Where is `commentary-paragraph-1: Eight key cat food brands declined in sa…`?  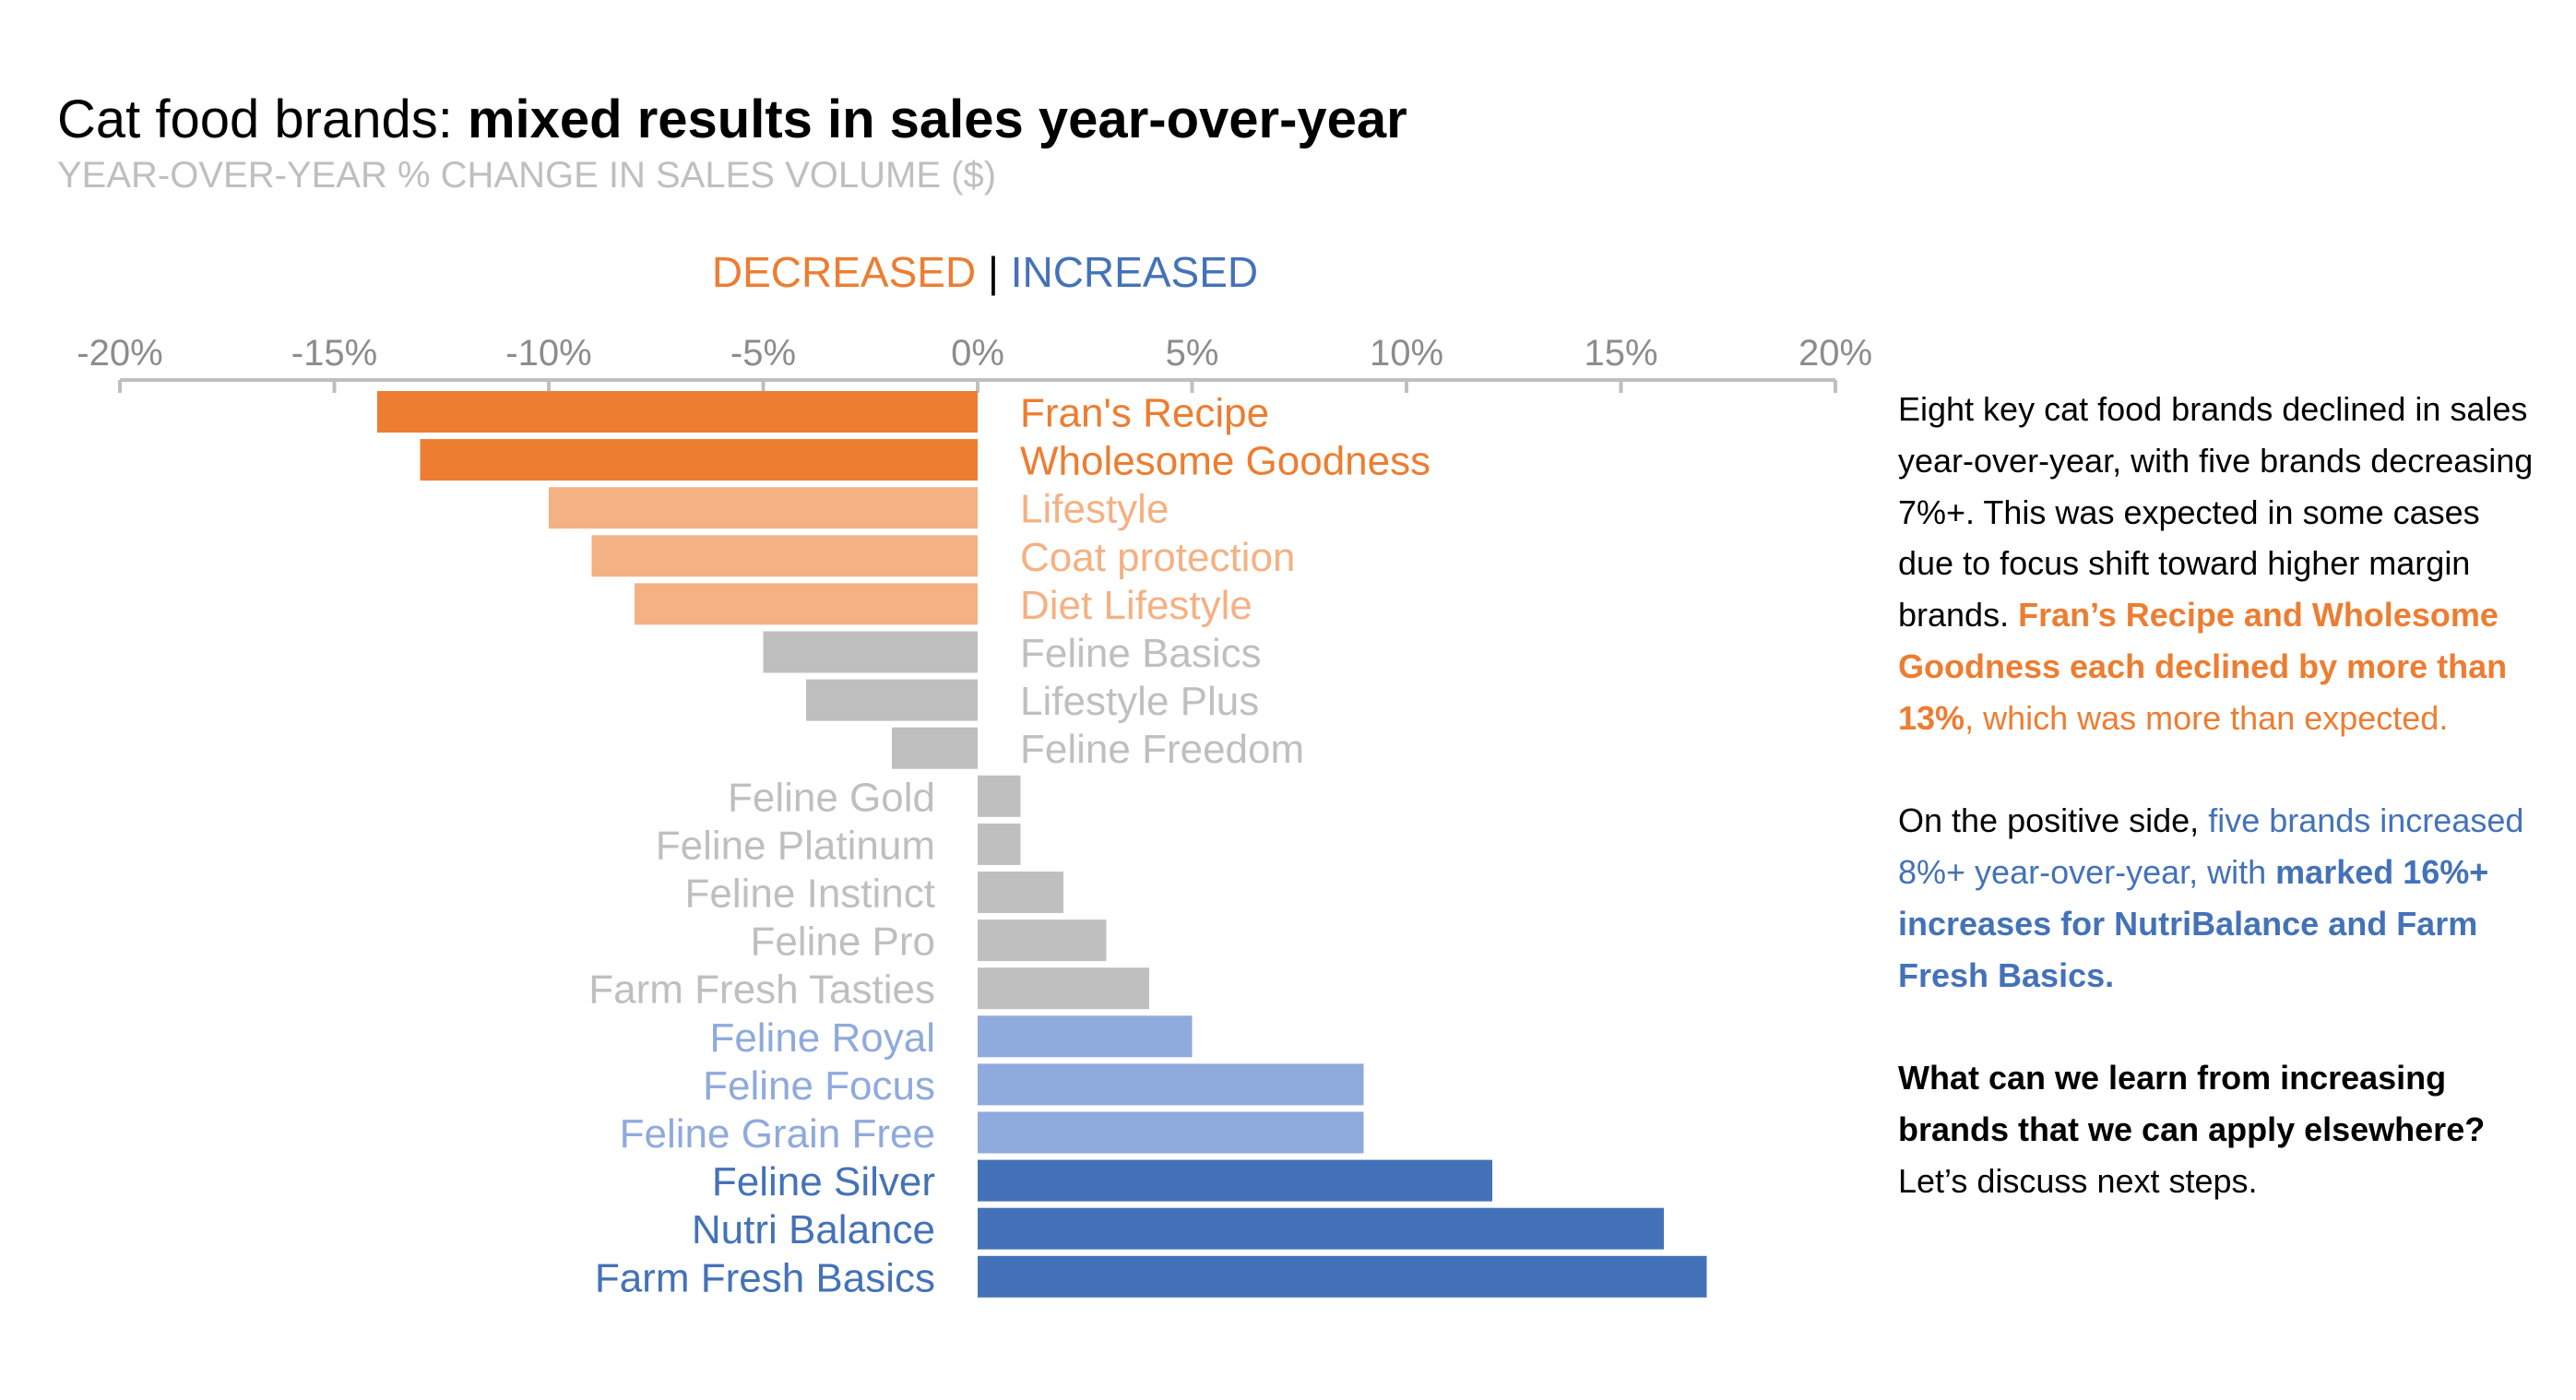 commentary-paragraph-1: Eight key cat food brands declined in sa… is located at coordinates (2221, 564).